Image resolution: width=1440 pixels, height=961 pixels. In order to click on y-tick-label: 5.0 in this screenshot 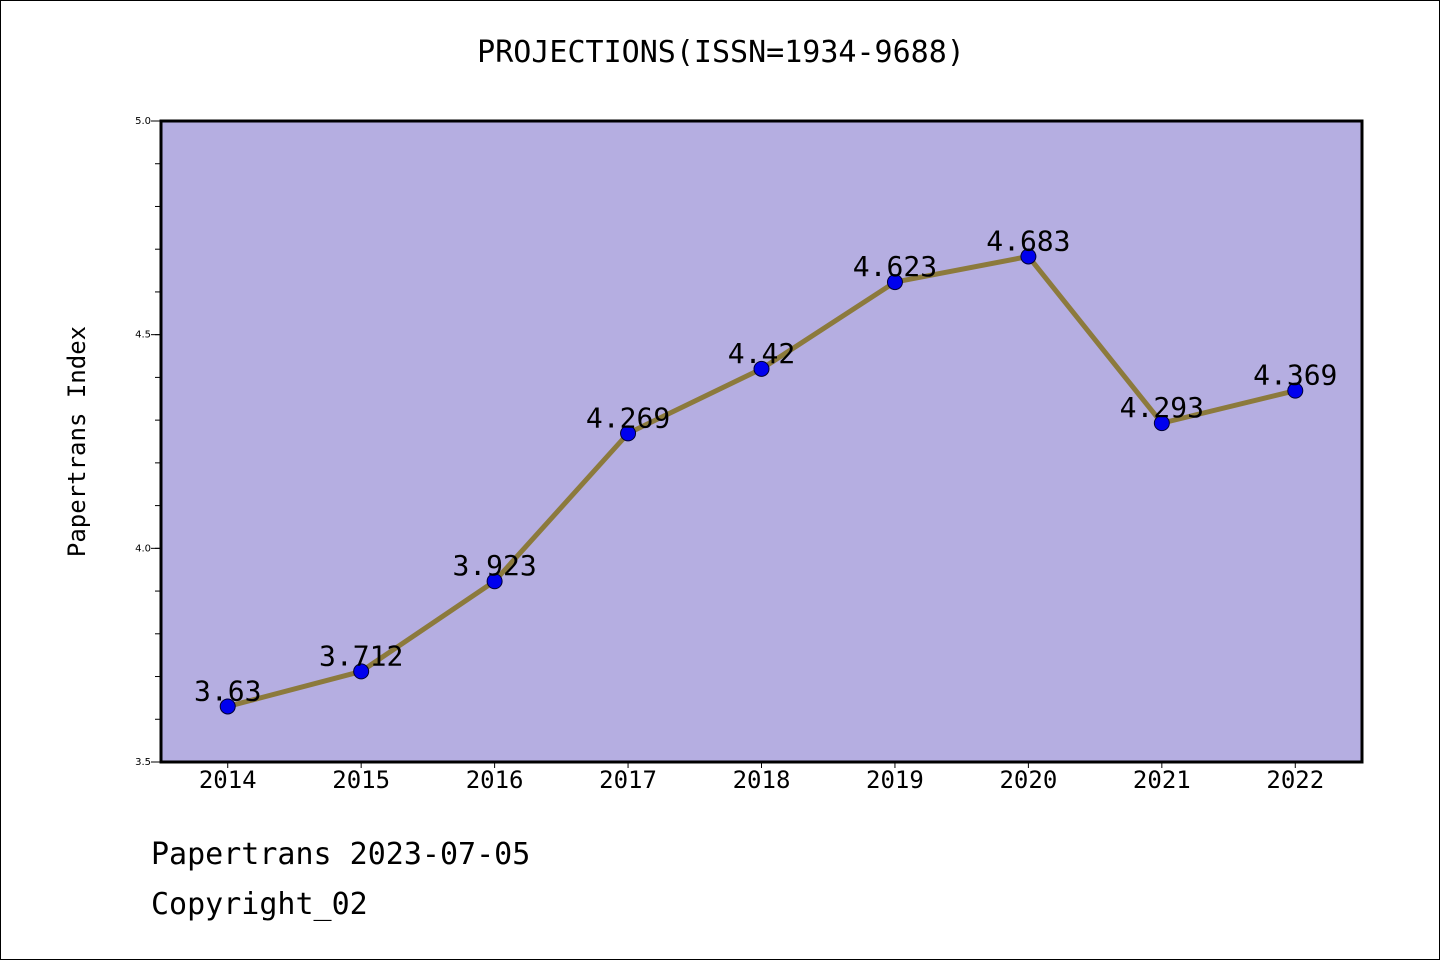, I will do `click(143, 121)`.